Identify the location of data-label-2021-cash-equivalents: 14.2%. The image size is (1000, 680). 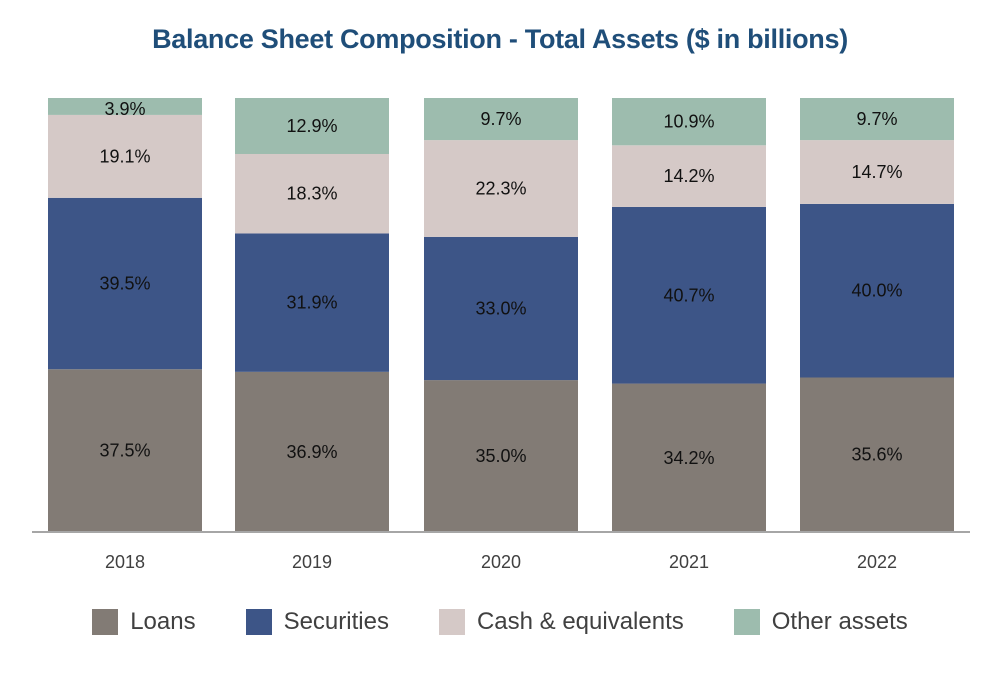
(688, 176).